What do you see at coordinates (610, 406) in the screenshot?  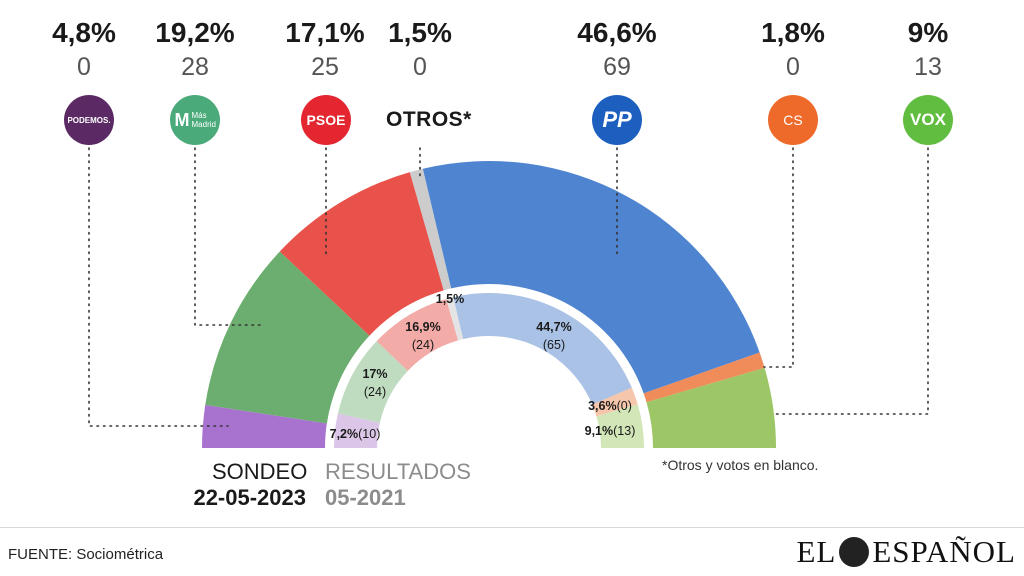 I see `result-label-cs: 3,6%(0)` at bounding box center [610, 406].